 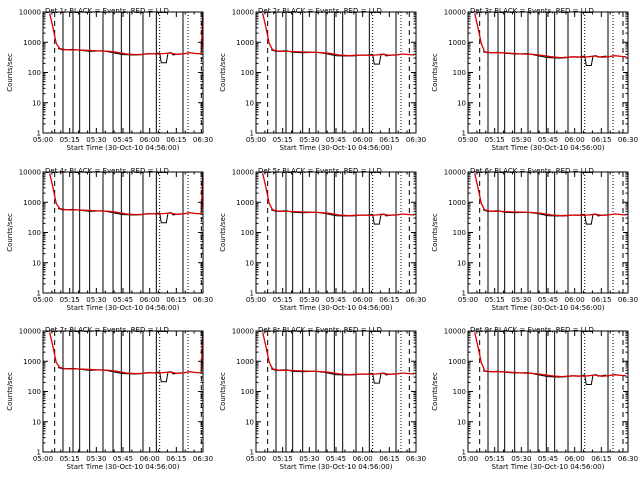 I want to click on panel-title: Det 4r BLACK = Events, RED = LLD, so click(x=107, y=171).